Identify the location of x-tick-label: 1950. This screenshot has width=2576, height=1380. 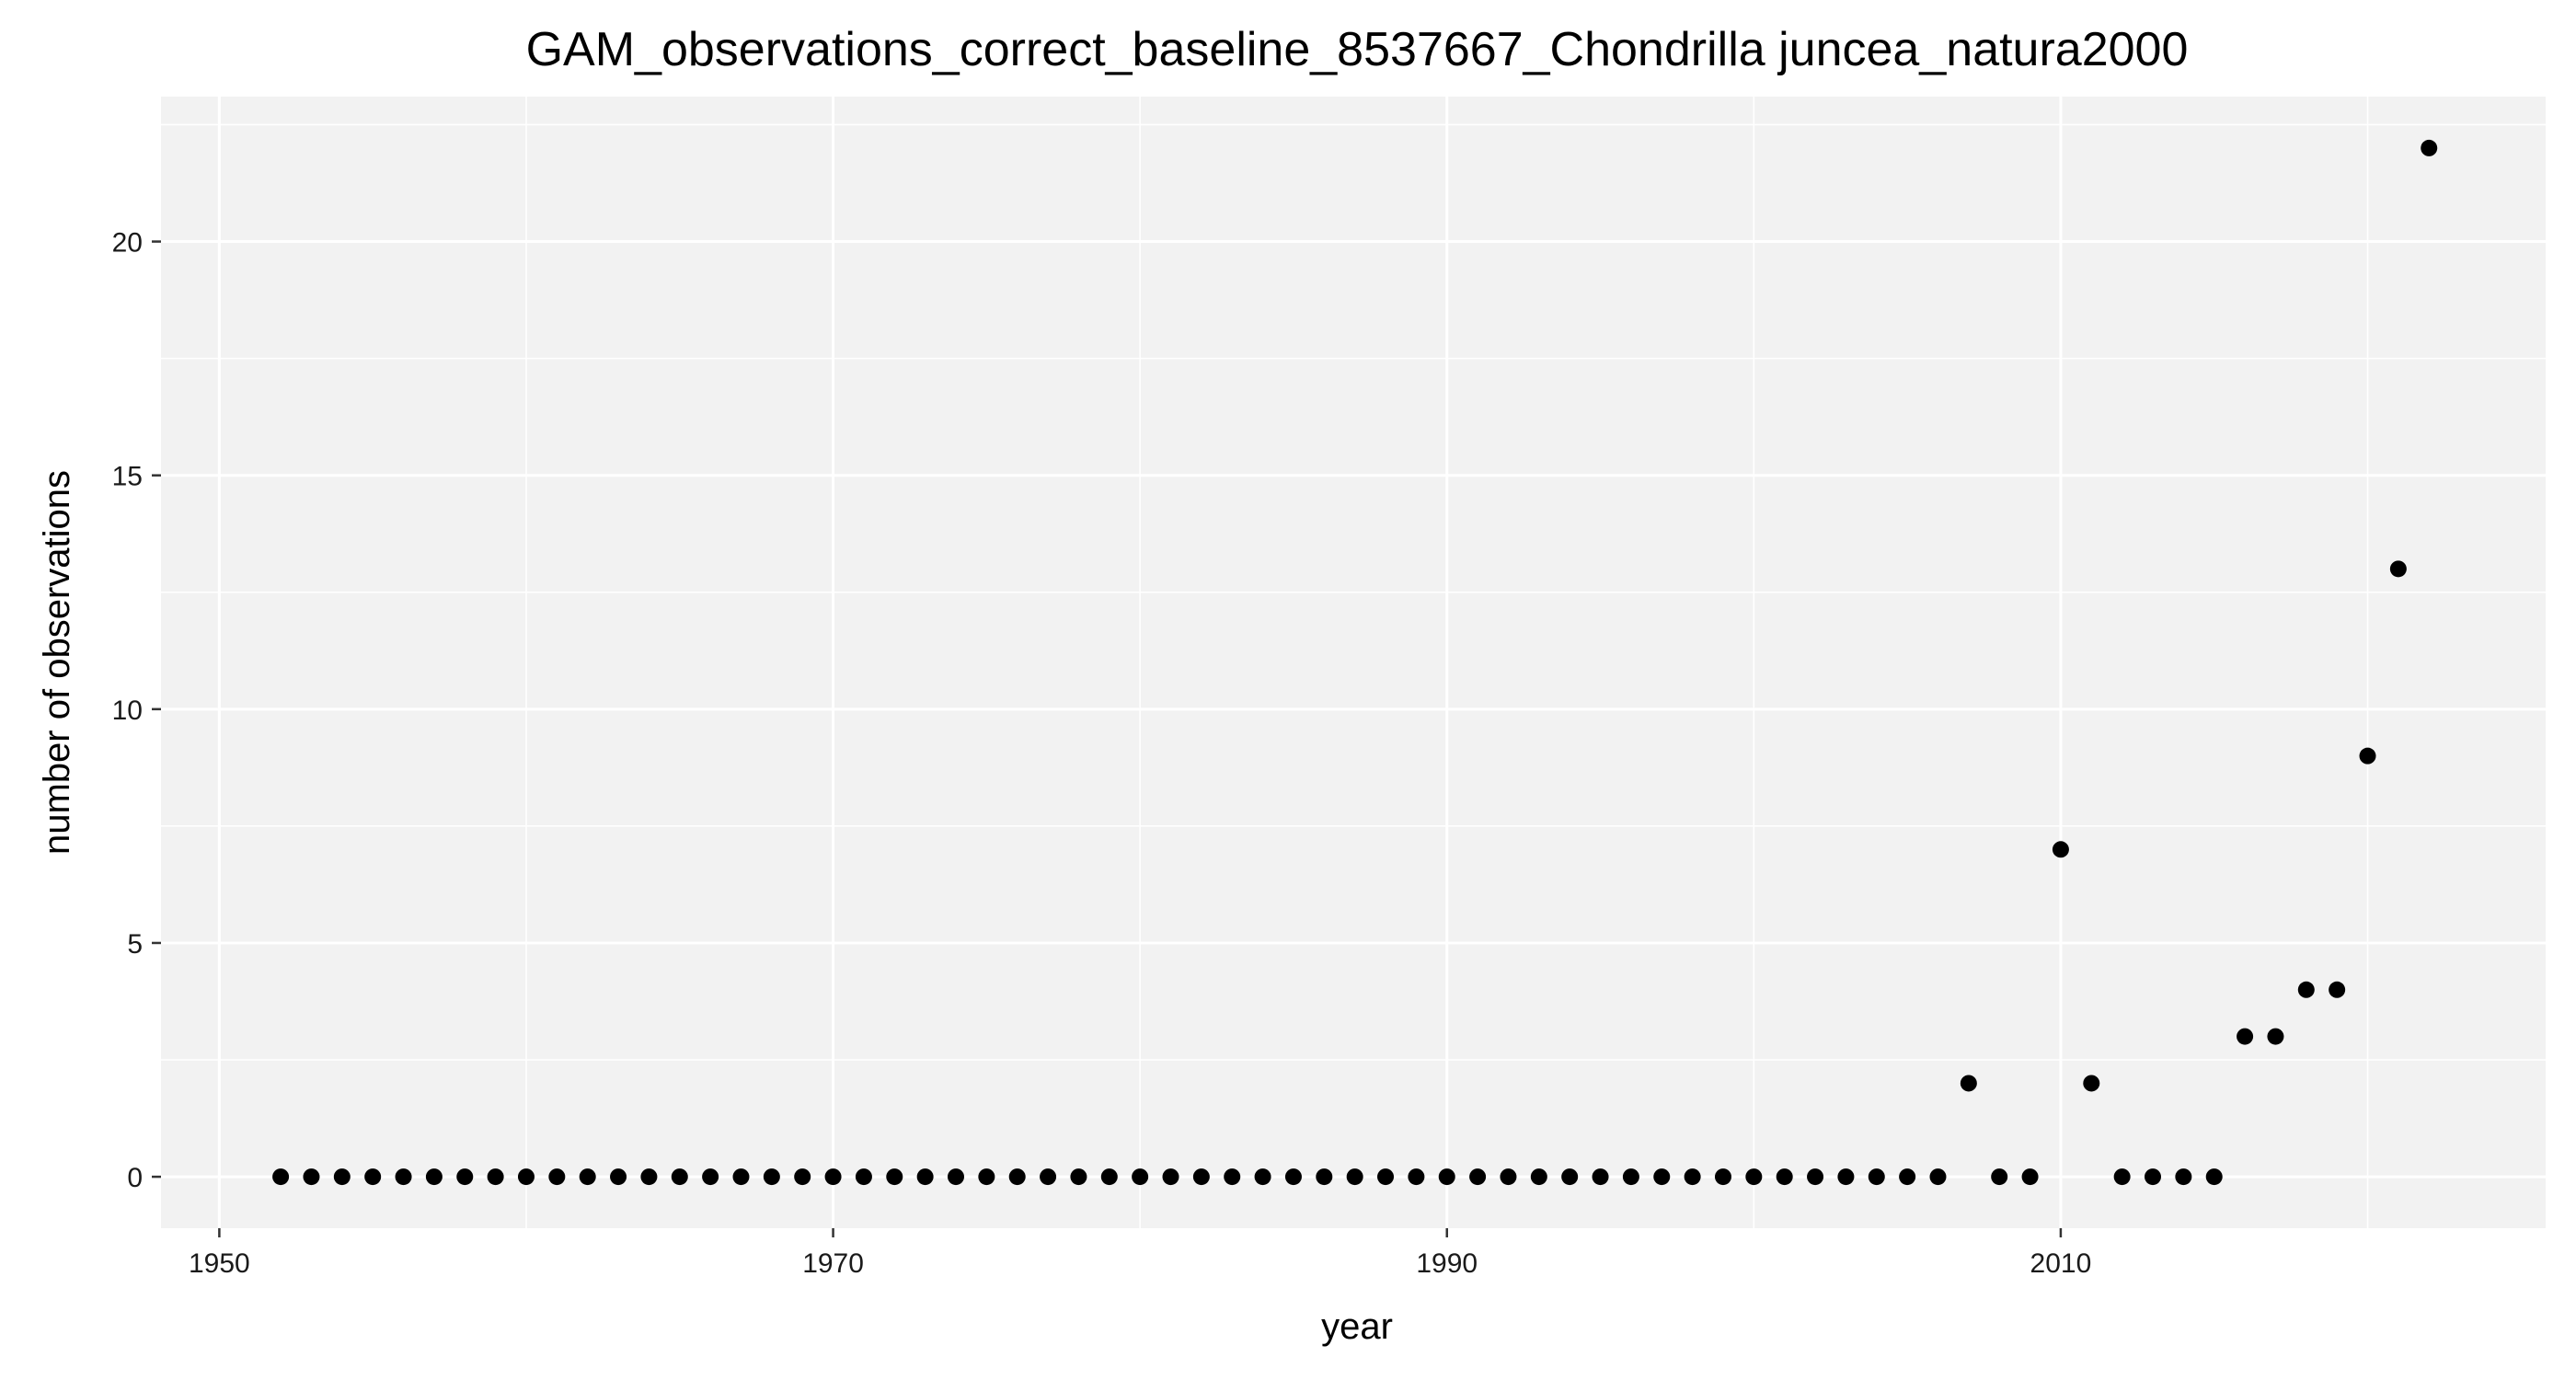
(219, 1263).